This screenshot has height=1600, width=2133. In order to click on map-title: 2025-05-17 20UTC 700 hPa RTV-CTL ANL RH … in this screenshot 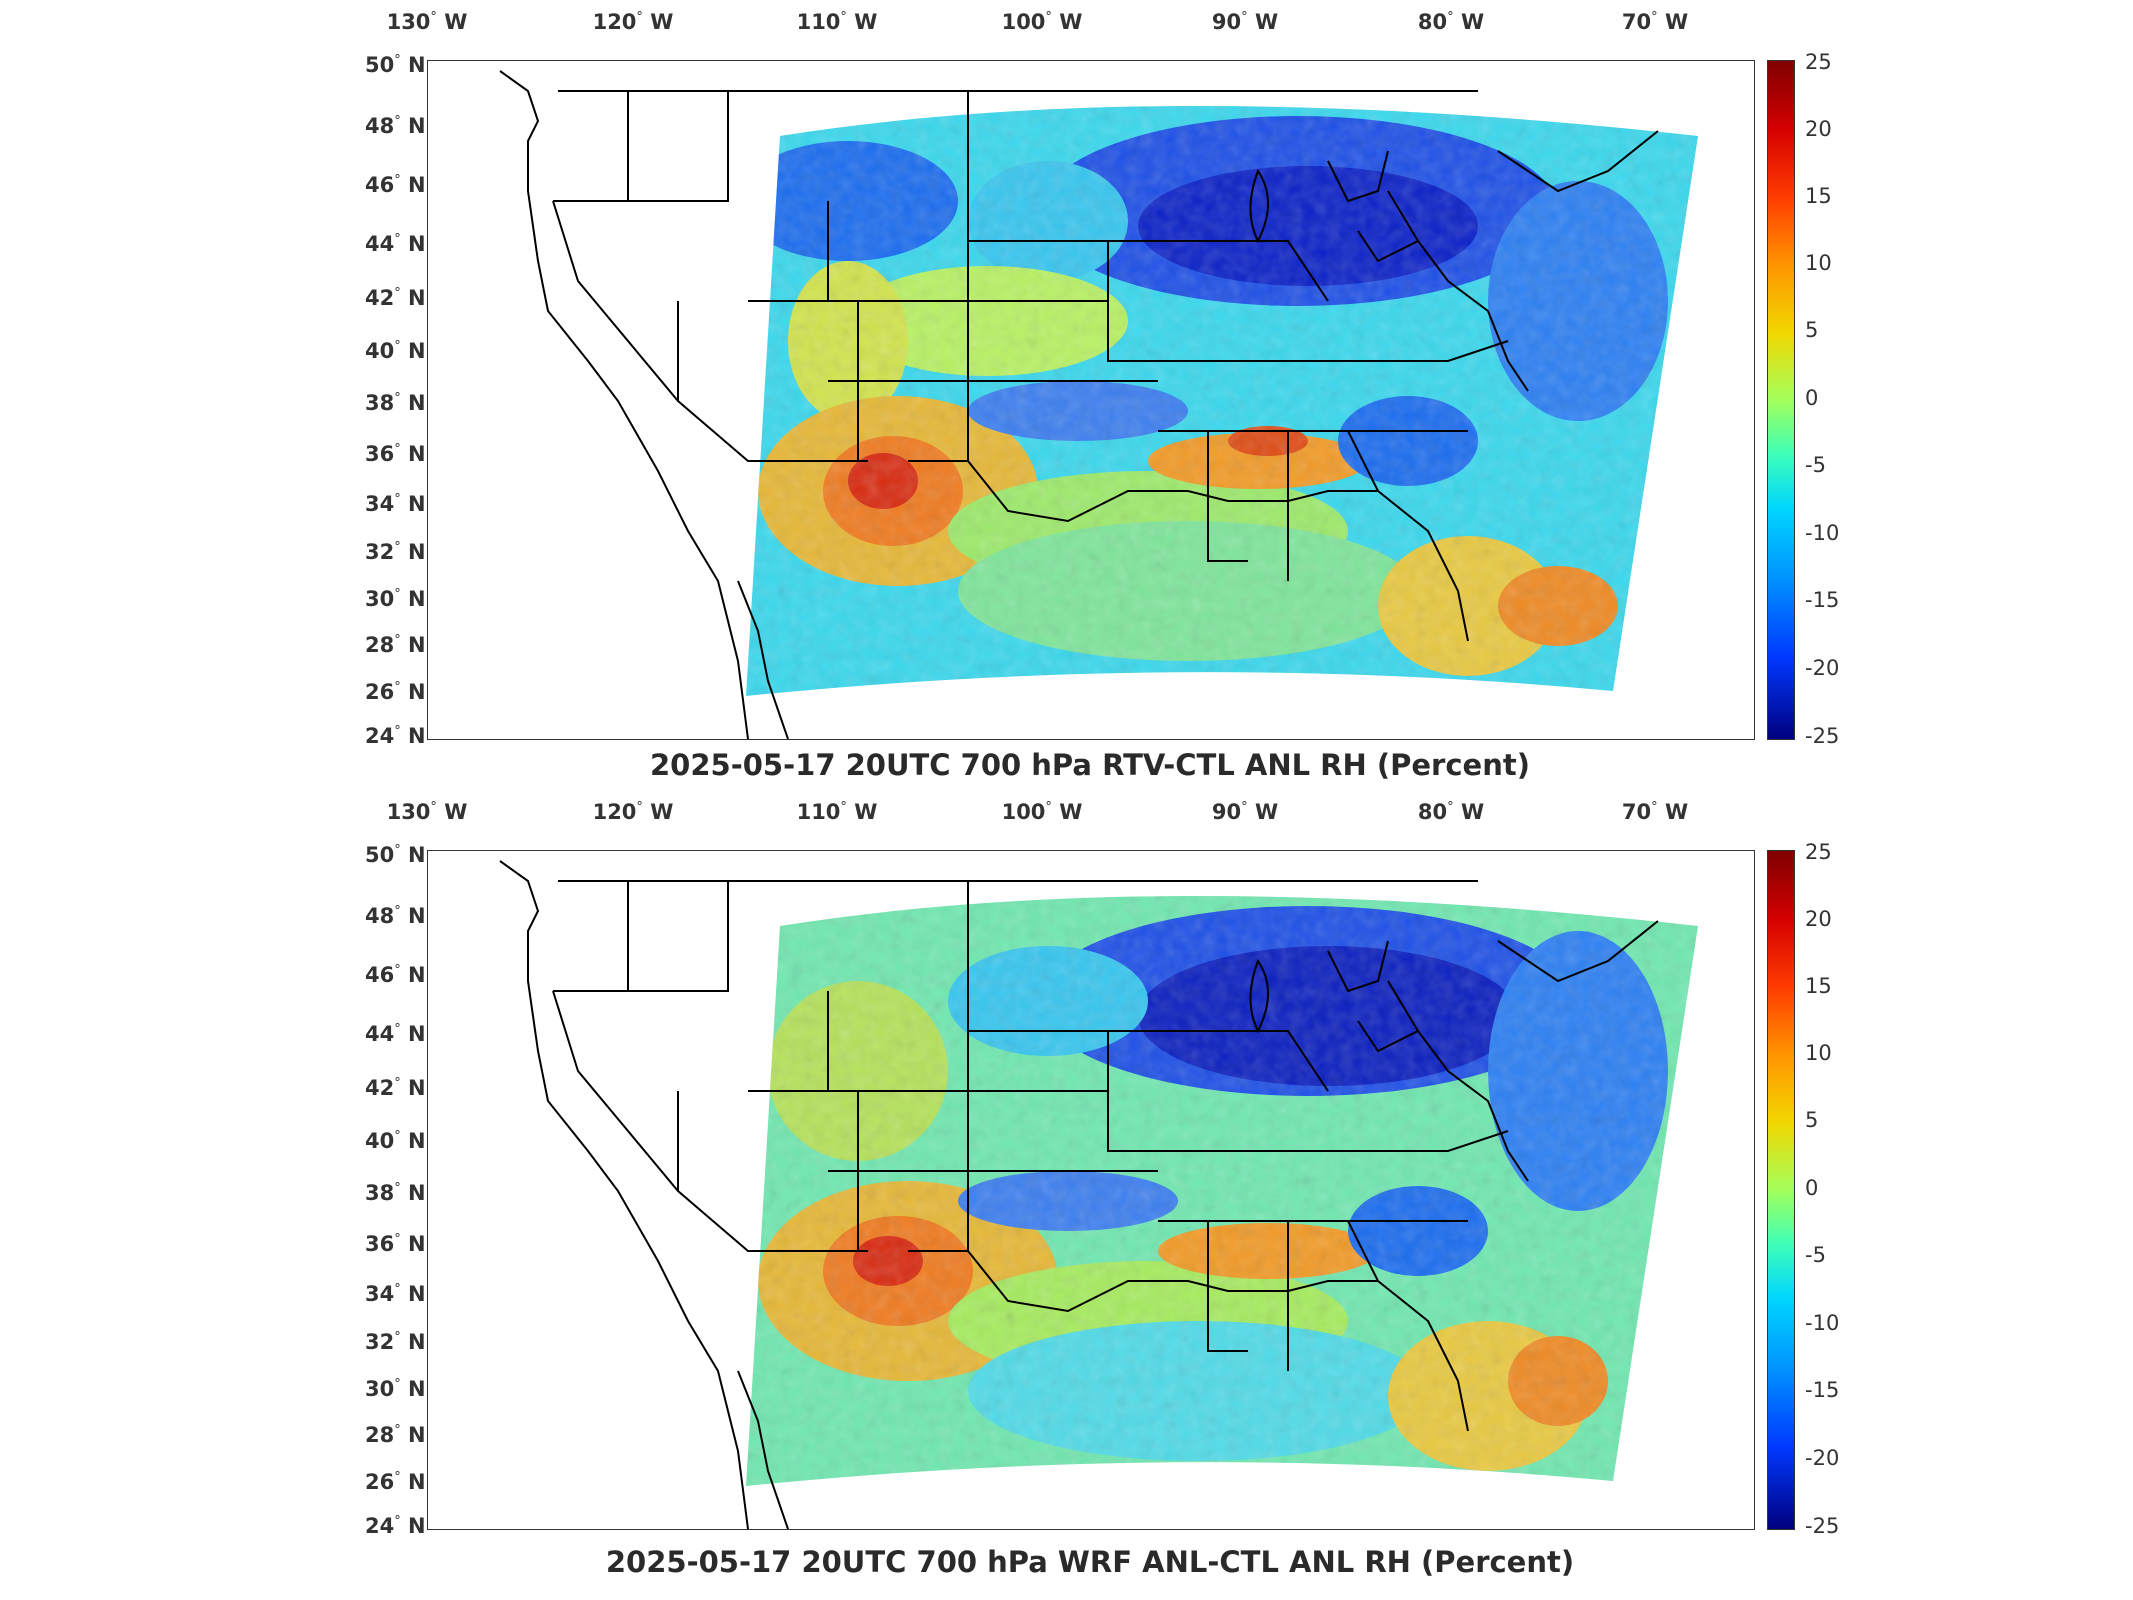, I will do `click(1090, 765)`.